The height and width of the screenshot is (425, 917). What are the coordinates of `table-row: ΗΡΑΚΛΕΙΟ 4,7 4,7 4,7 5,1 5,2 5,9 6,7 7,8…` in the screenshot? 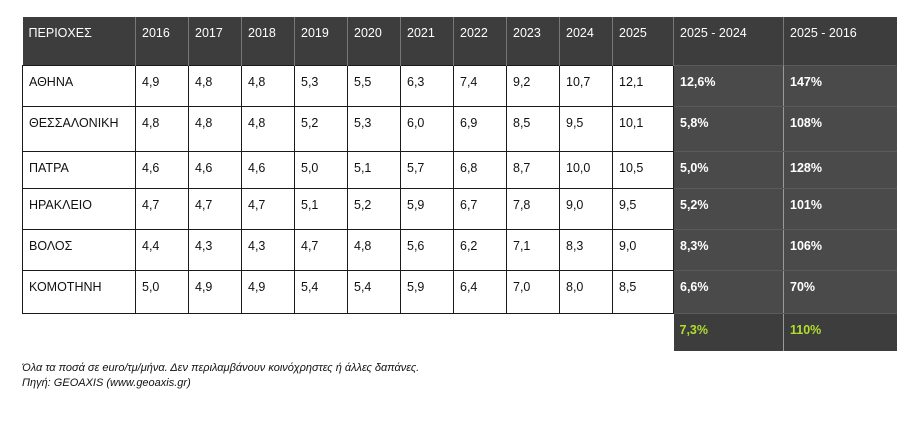 It's located at (459, 208).